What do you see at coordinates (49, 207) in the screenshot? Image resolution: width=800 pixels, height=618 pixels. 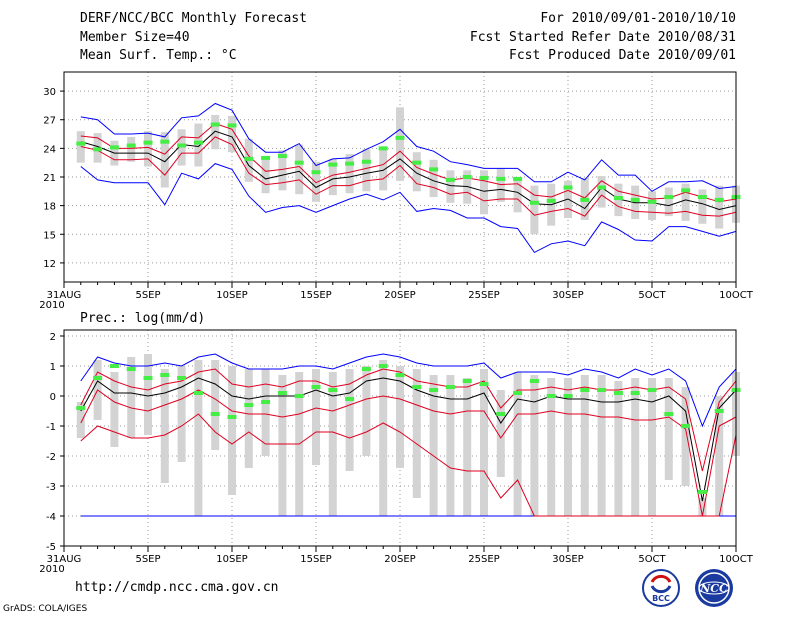 I see `temp-ytick-label: 18` at bounding box center [49, 207].